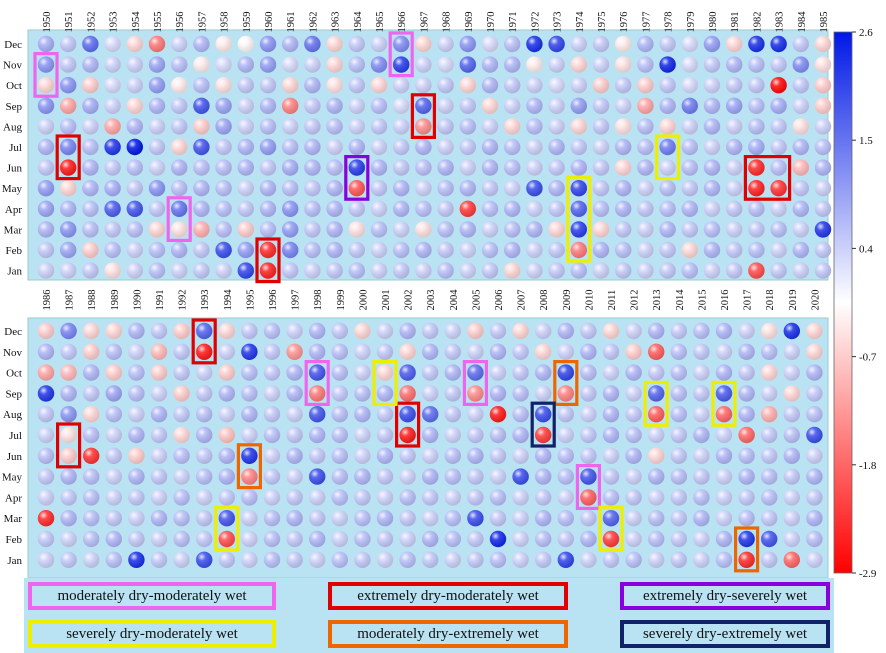  I want to click on year-label: 2014, so click(680, 300).